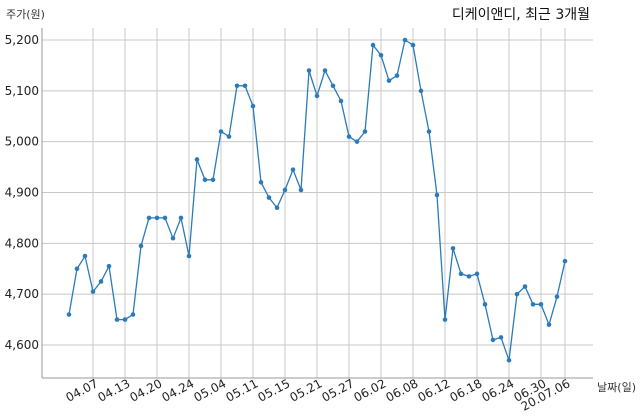  What do you see at coordinates (22, 40) in the screenshot?
I see `y-tick-label: 5,200` at bounding box center [22, 40].